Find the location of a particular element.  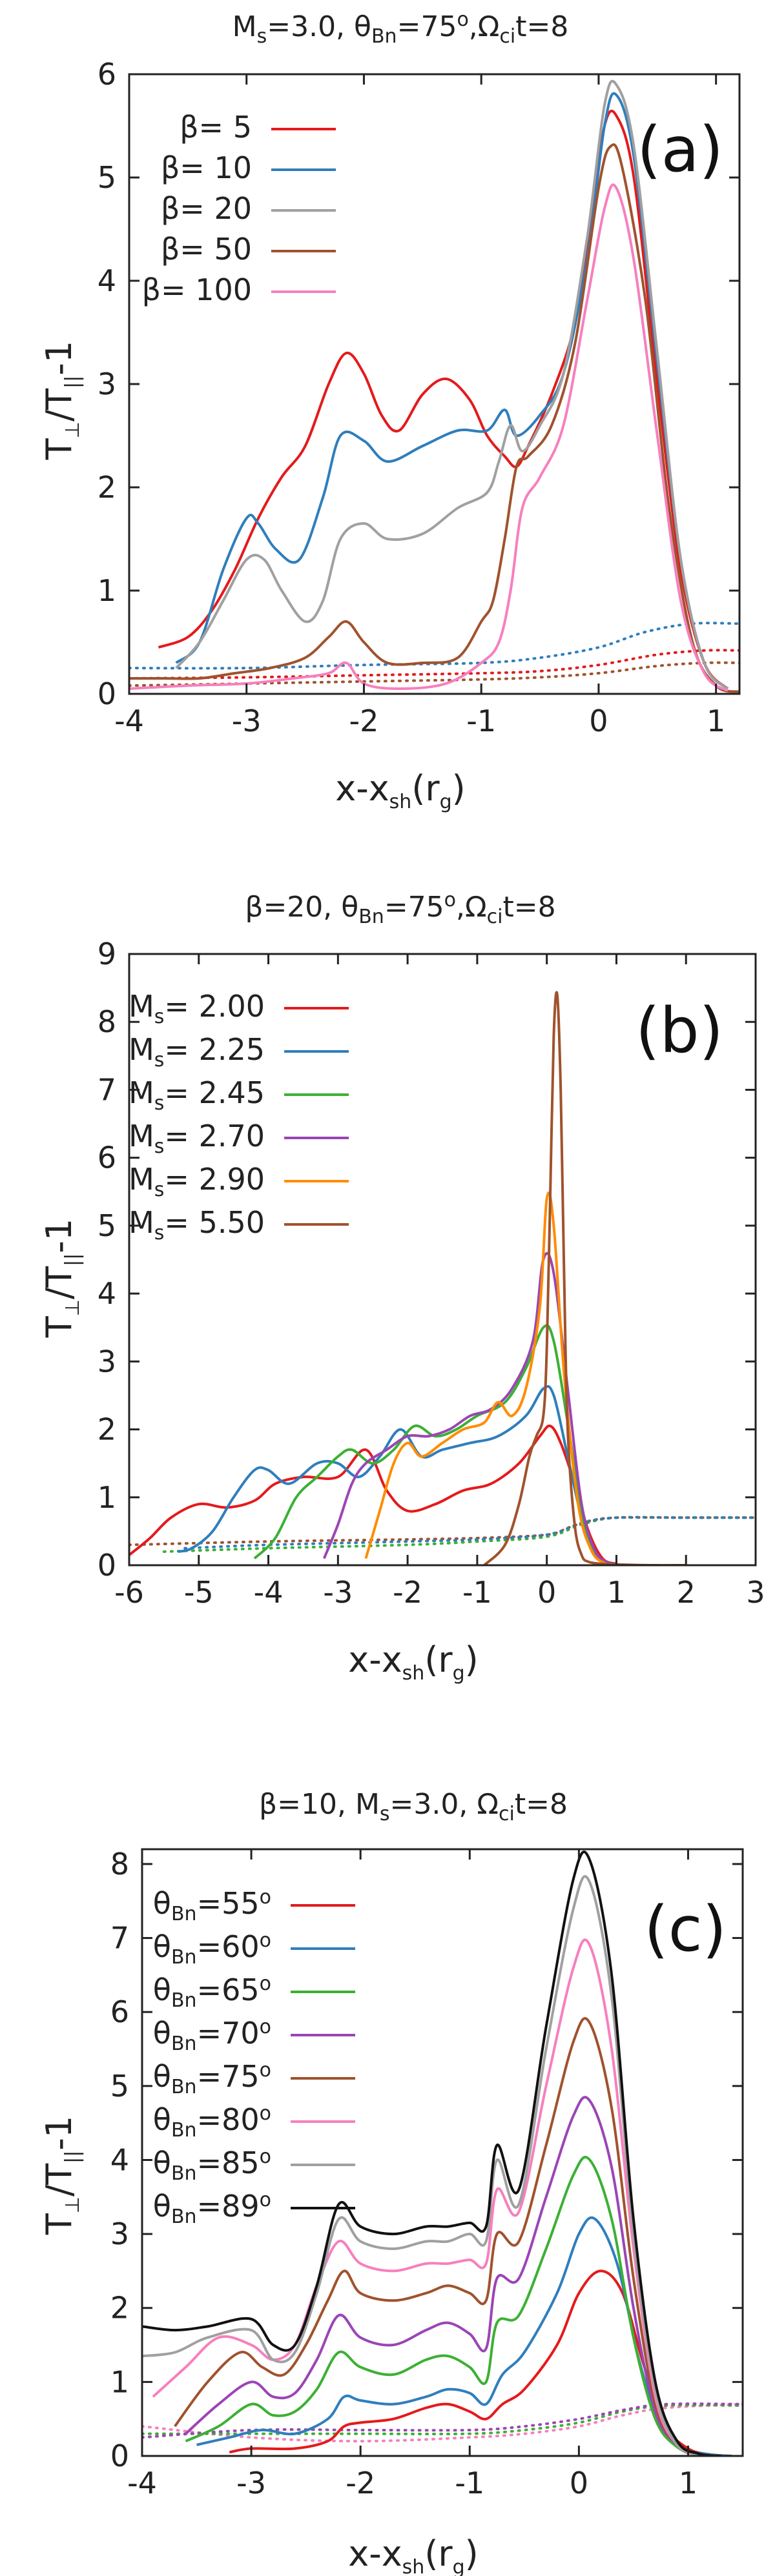

y-tick-label-b-8: 8 is located at coordinates (107, 1021).